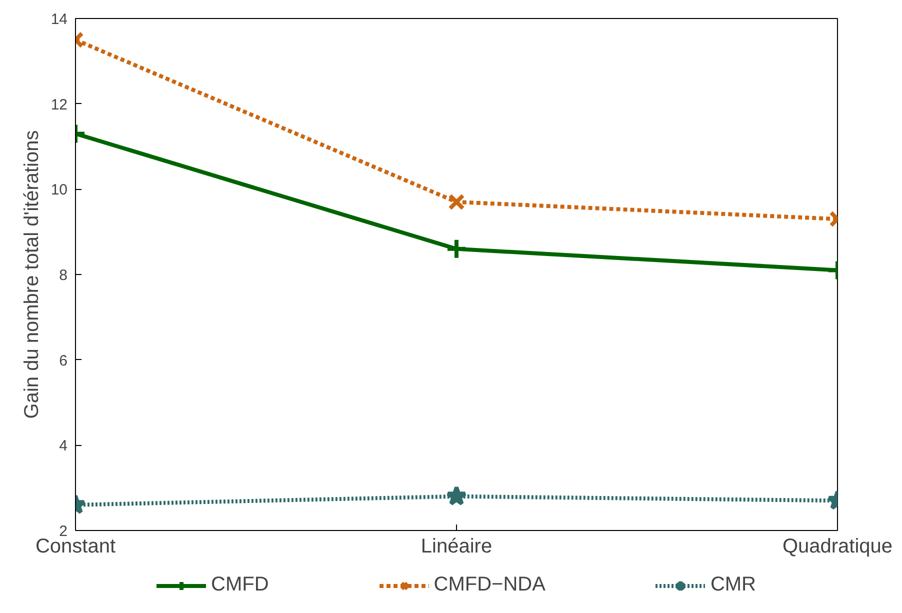  Describe the element at coordinates (240, 585) in the screenshot. I see `legend-label: CMFD` at that location.